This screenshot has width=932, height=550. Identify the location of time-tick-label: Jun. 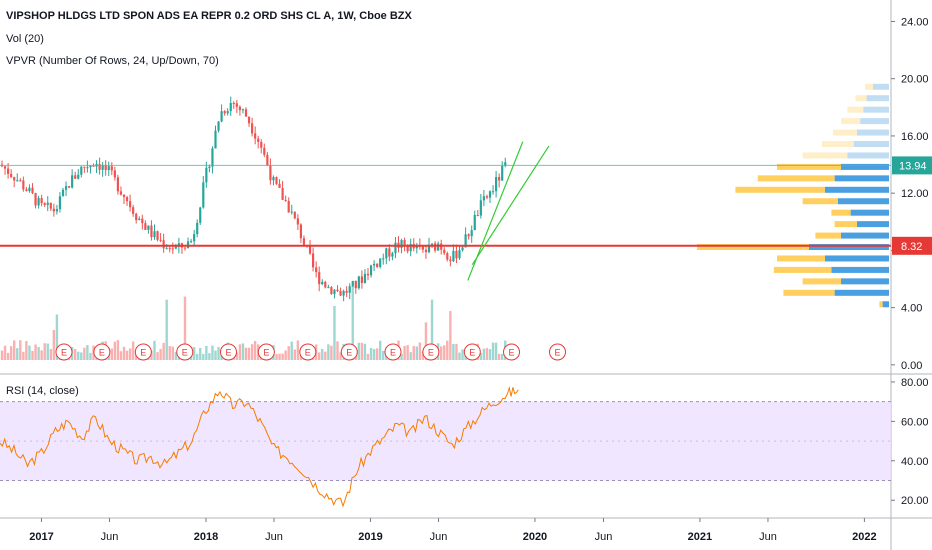
(768, 537).